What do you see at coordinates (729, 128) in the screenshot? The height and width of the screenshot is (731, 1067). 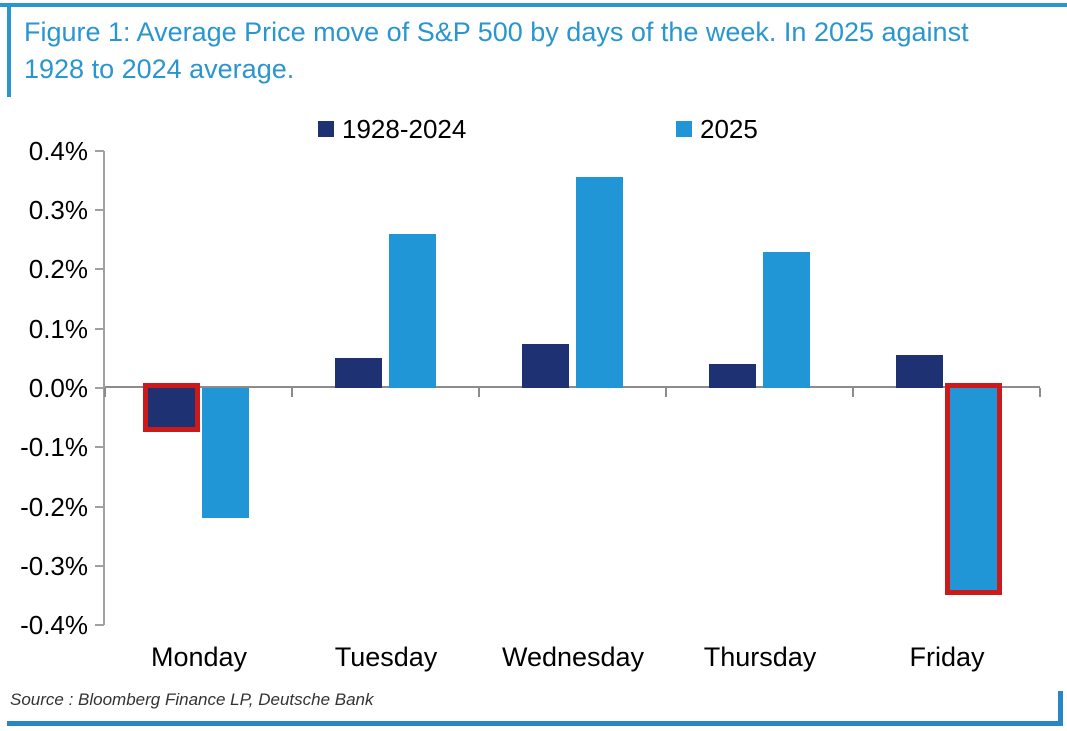 I see `legend-label-2025: 2025` at bounding box center [729, 128].